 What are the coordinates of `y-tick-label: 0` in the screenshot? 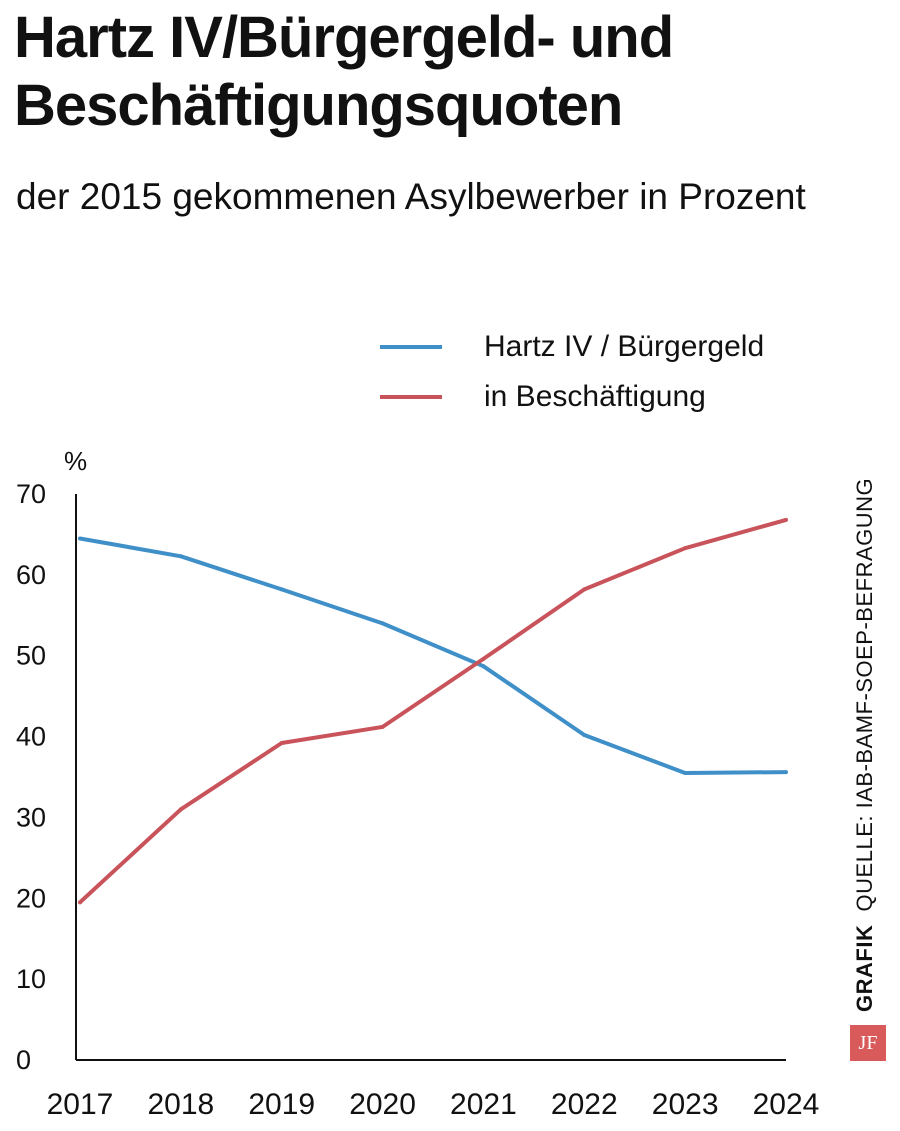 It's located at (23, 1060).